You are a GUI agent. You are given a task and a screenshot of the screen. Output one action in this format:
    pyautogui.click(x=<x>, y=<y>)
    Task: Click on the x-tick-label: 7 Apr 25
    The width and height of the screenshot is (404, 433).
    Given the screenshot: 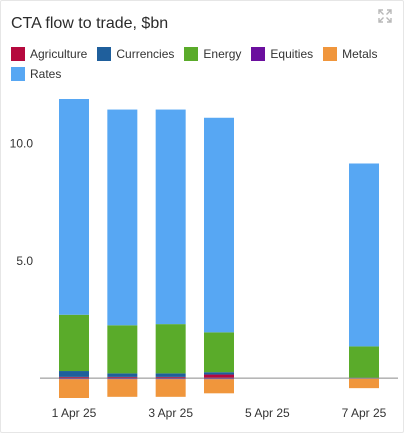 What is the action you would take?
    pyautogui.click(x=364, y=413)
    